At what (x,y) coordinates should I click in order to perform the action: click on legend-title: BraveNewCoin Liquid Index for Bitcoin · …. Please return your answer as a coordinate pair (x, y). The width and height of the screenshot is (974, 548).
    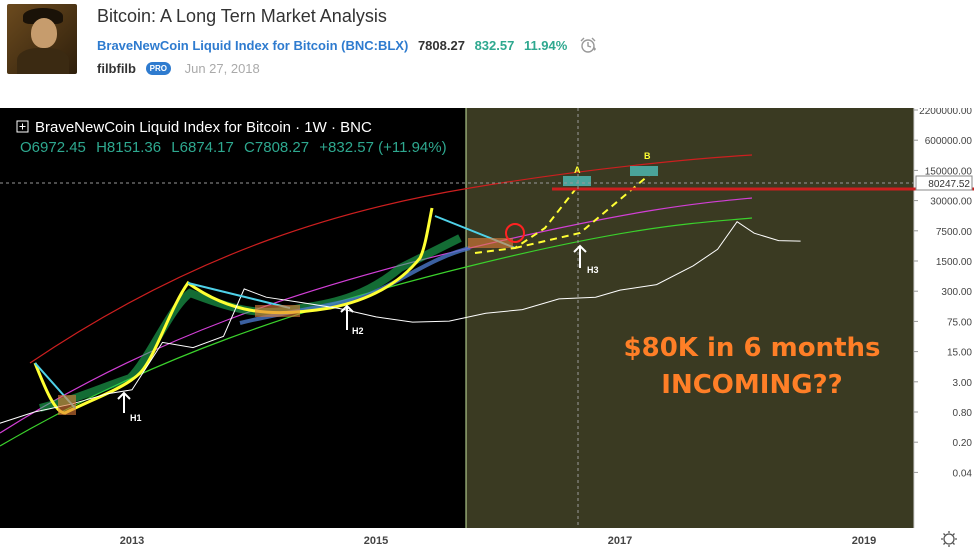
    Looking at the image, I should click on (203, 127).